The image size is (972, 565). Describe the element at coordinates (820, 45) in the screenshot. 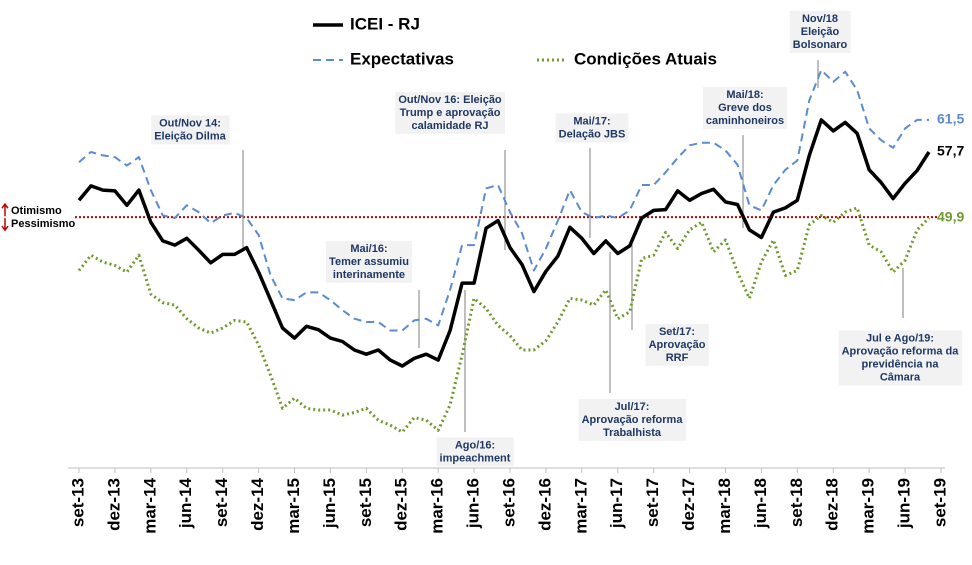

I see `annotation-text: Bolsonaro` at that location.